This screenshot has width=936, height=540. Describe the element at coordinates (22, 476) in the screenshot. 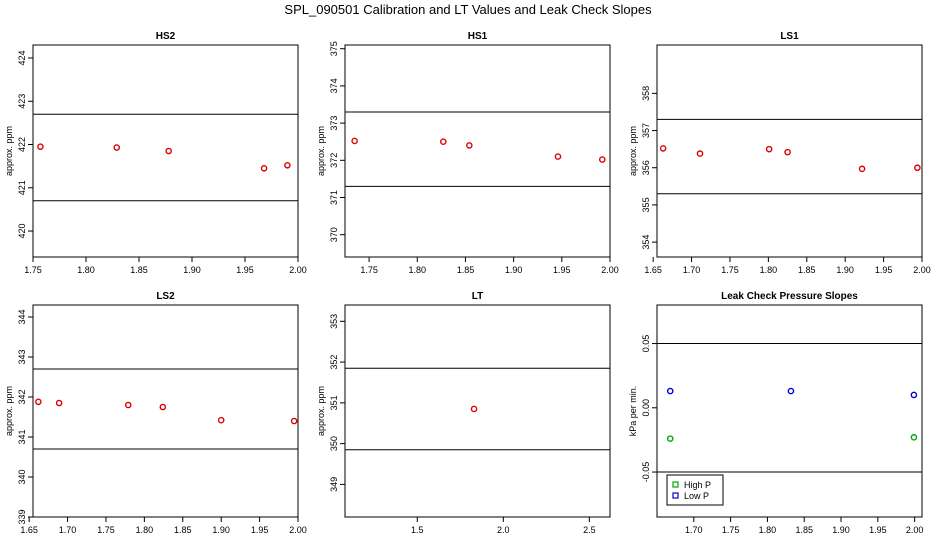

I see `y-tick-label: 340` at that location.